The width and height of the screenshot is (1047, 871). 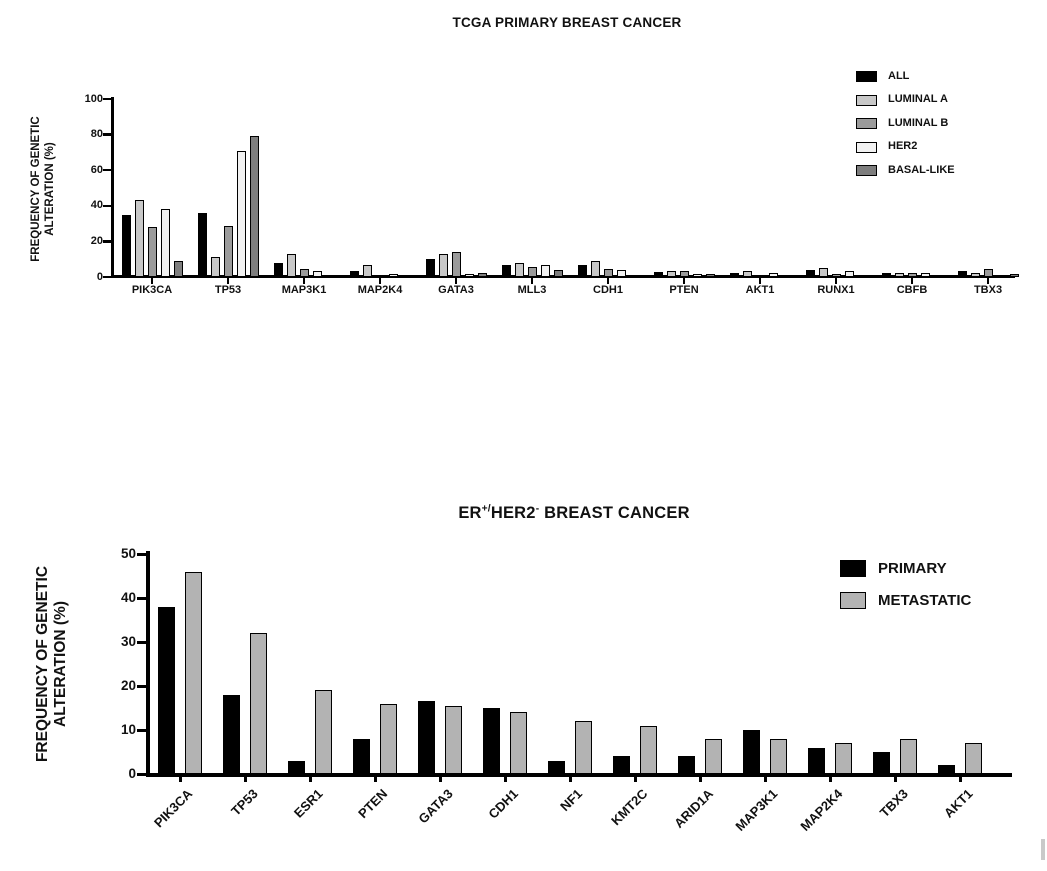 I want to click on x-category-label: CBFB, so click(x=912, y=290).